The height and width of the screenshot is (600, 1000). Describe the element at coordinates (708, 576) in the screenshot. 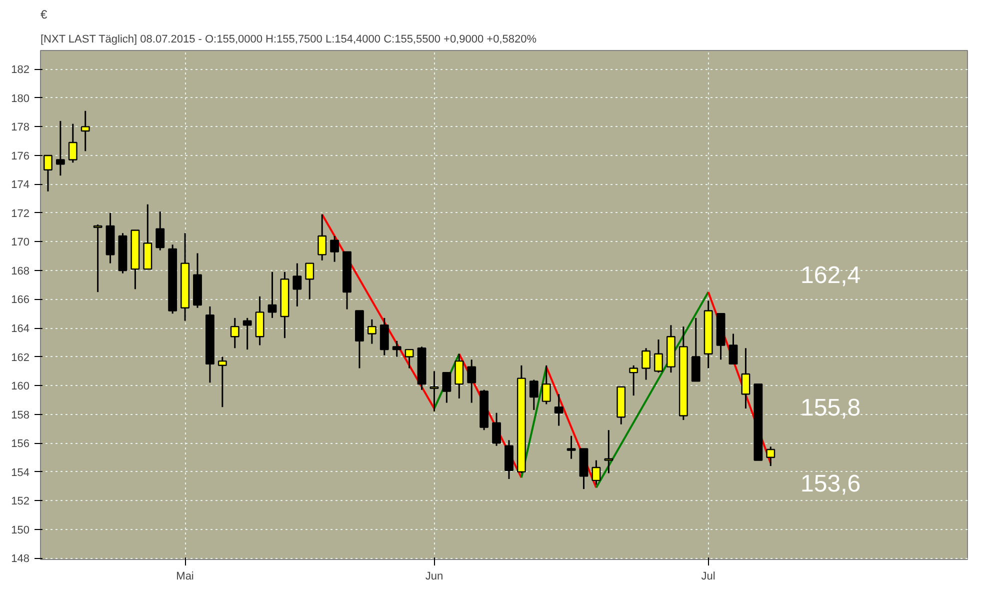

I see `x-tick-label: Jul` at that location.